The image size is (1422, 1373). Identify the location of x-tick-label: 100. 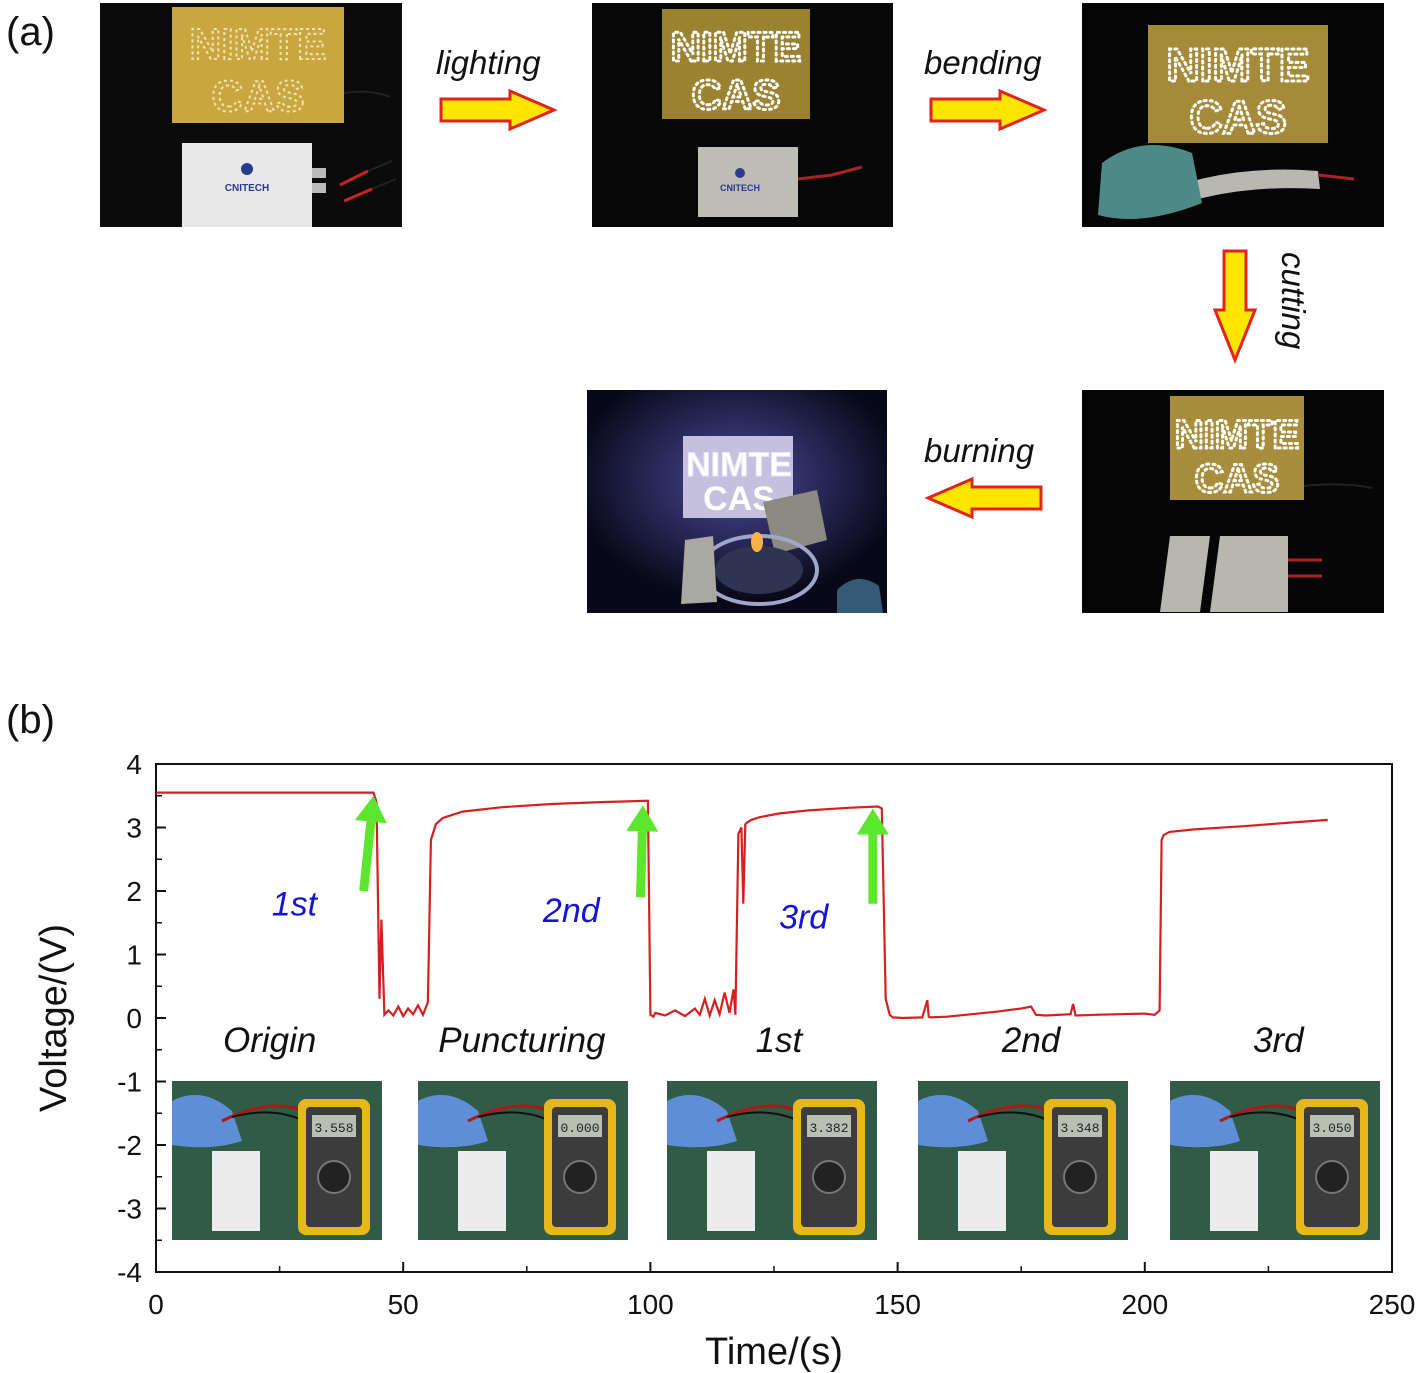
(650, 1304).